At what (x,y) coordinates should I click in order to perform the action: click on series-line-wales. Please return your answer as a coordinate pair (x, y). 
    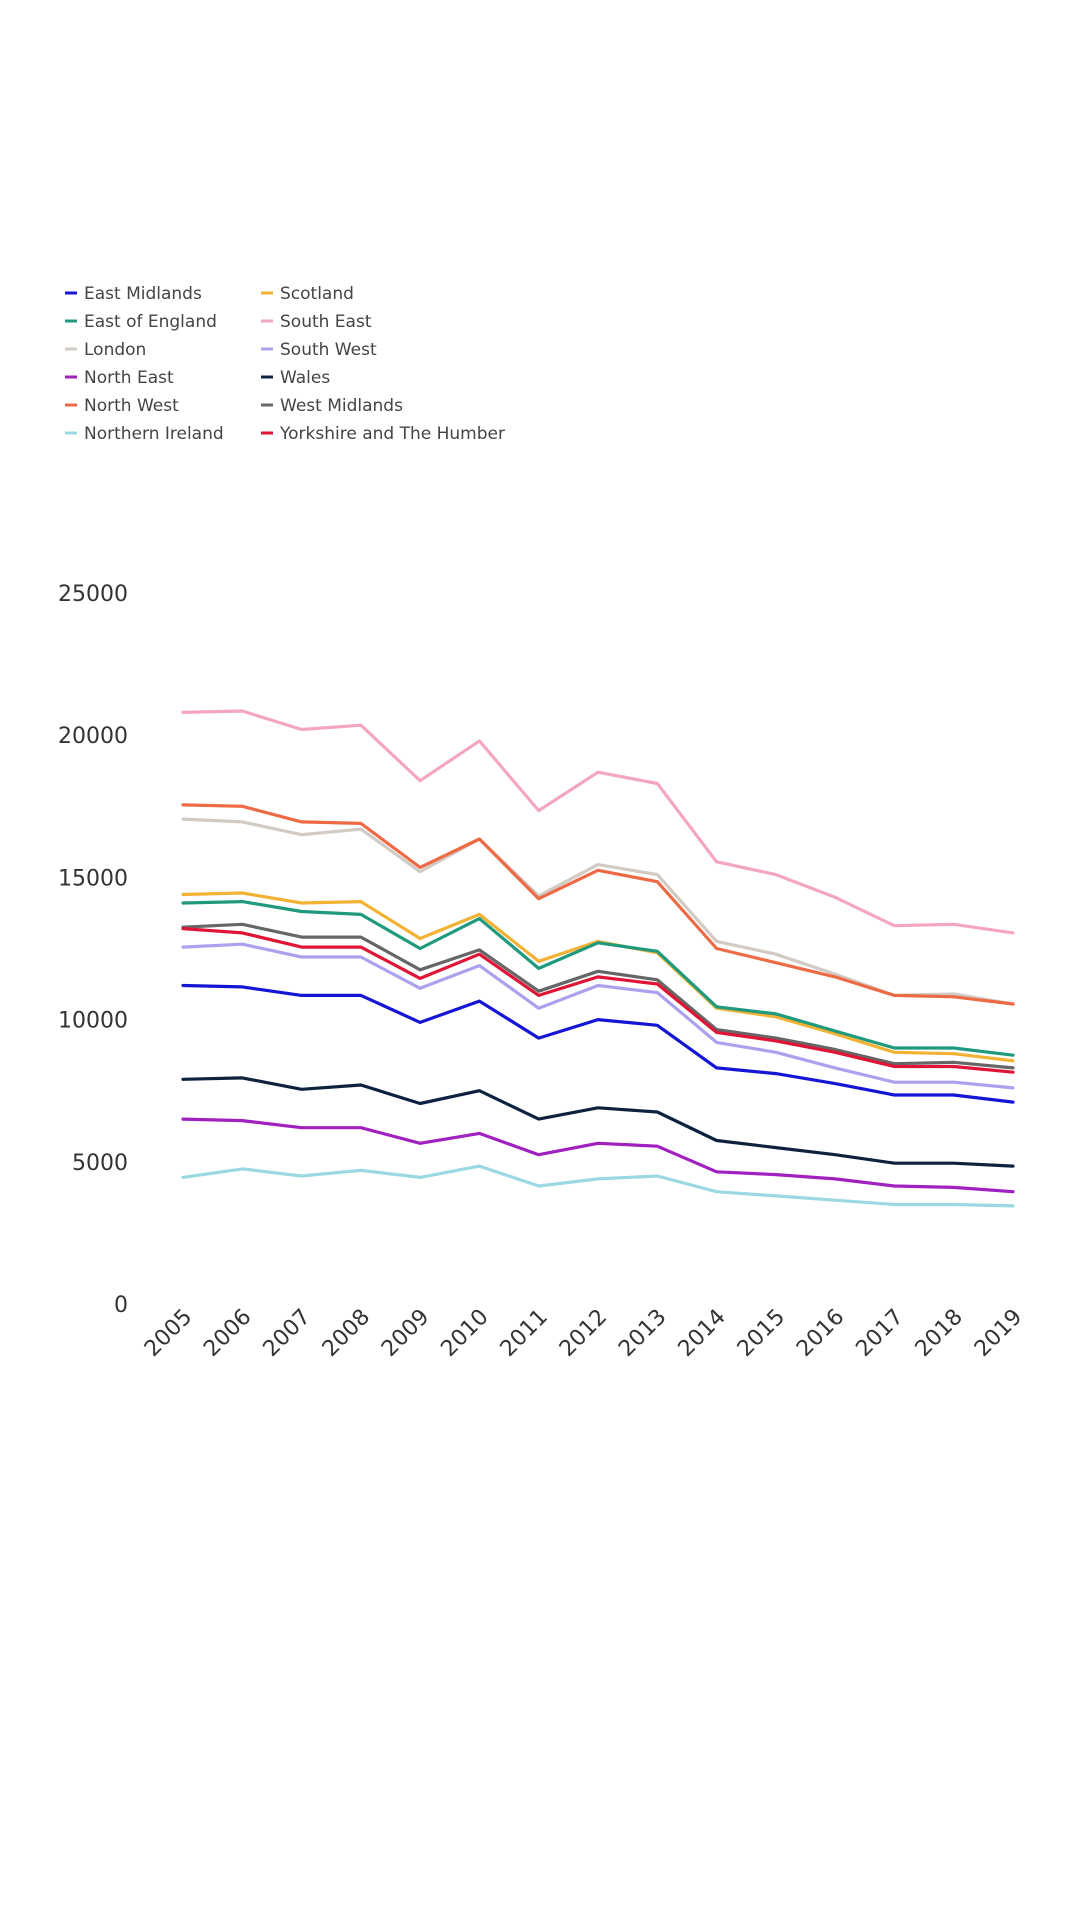
    Looking at the image, I should click on (598, 1122).